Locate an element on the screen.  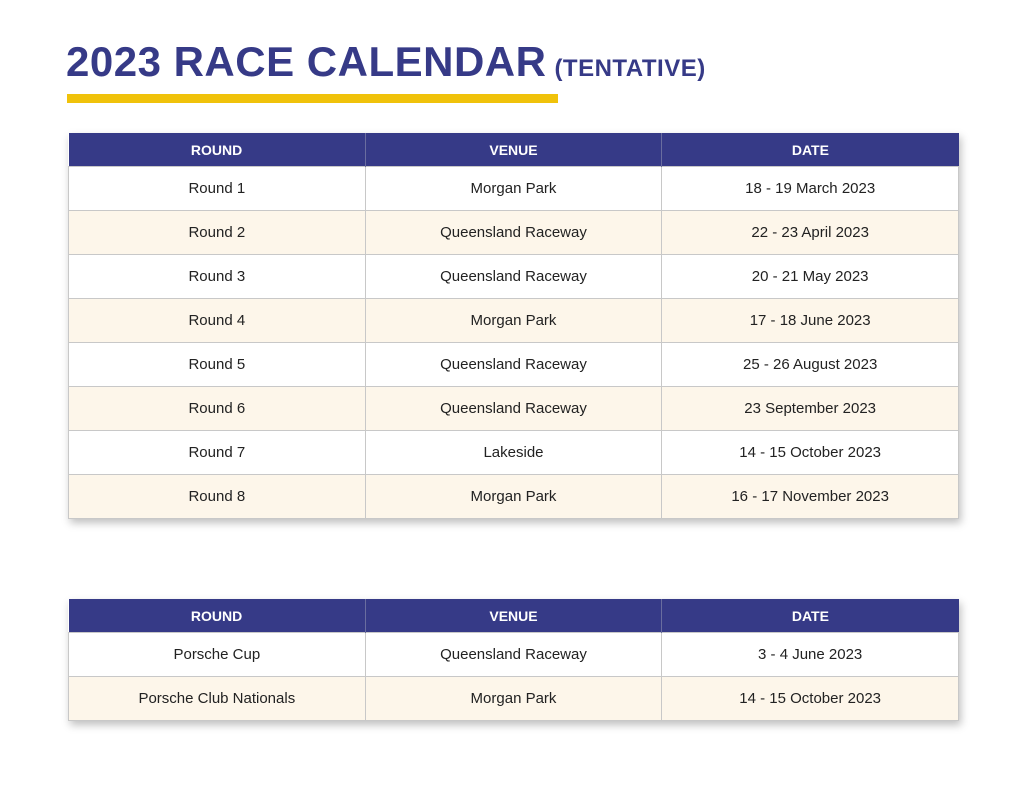
round-cell: Round 5 is located at coordinates (217, 364).